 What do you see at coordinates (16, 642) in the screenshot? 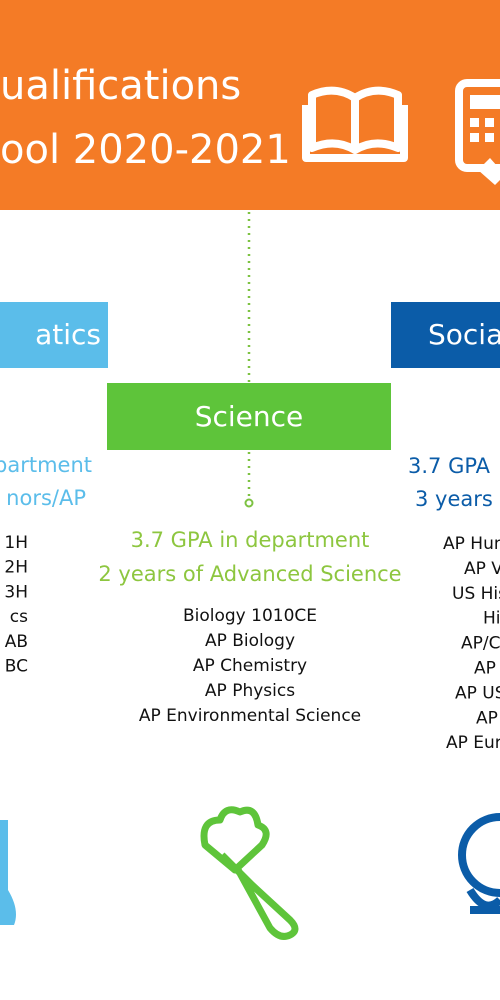
I see `course: AB` at bounding box center [16, 642].